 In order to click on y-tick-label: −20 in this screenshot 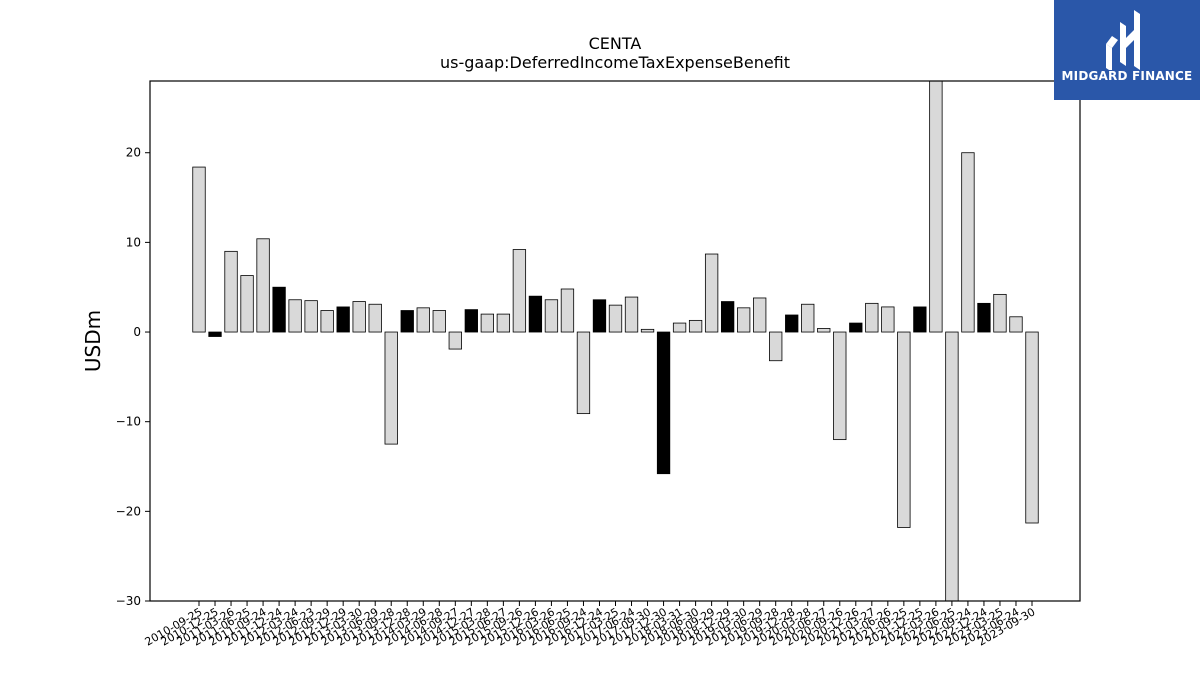, I will do `click(128, 511)`.